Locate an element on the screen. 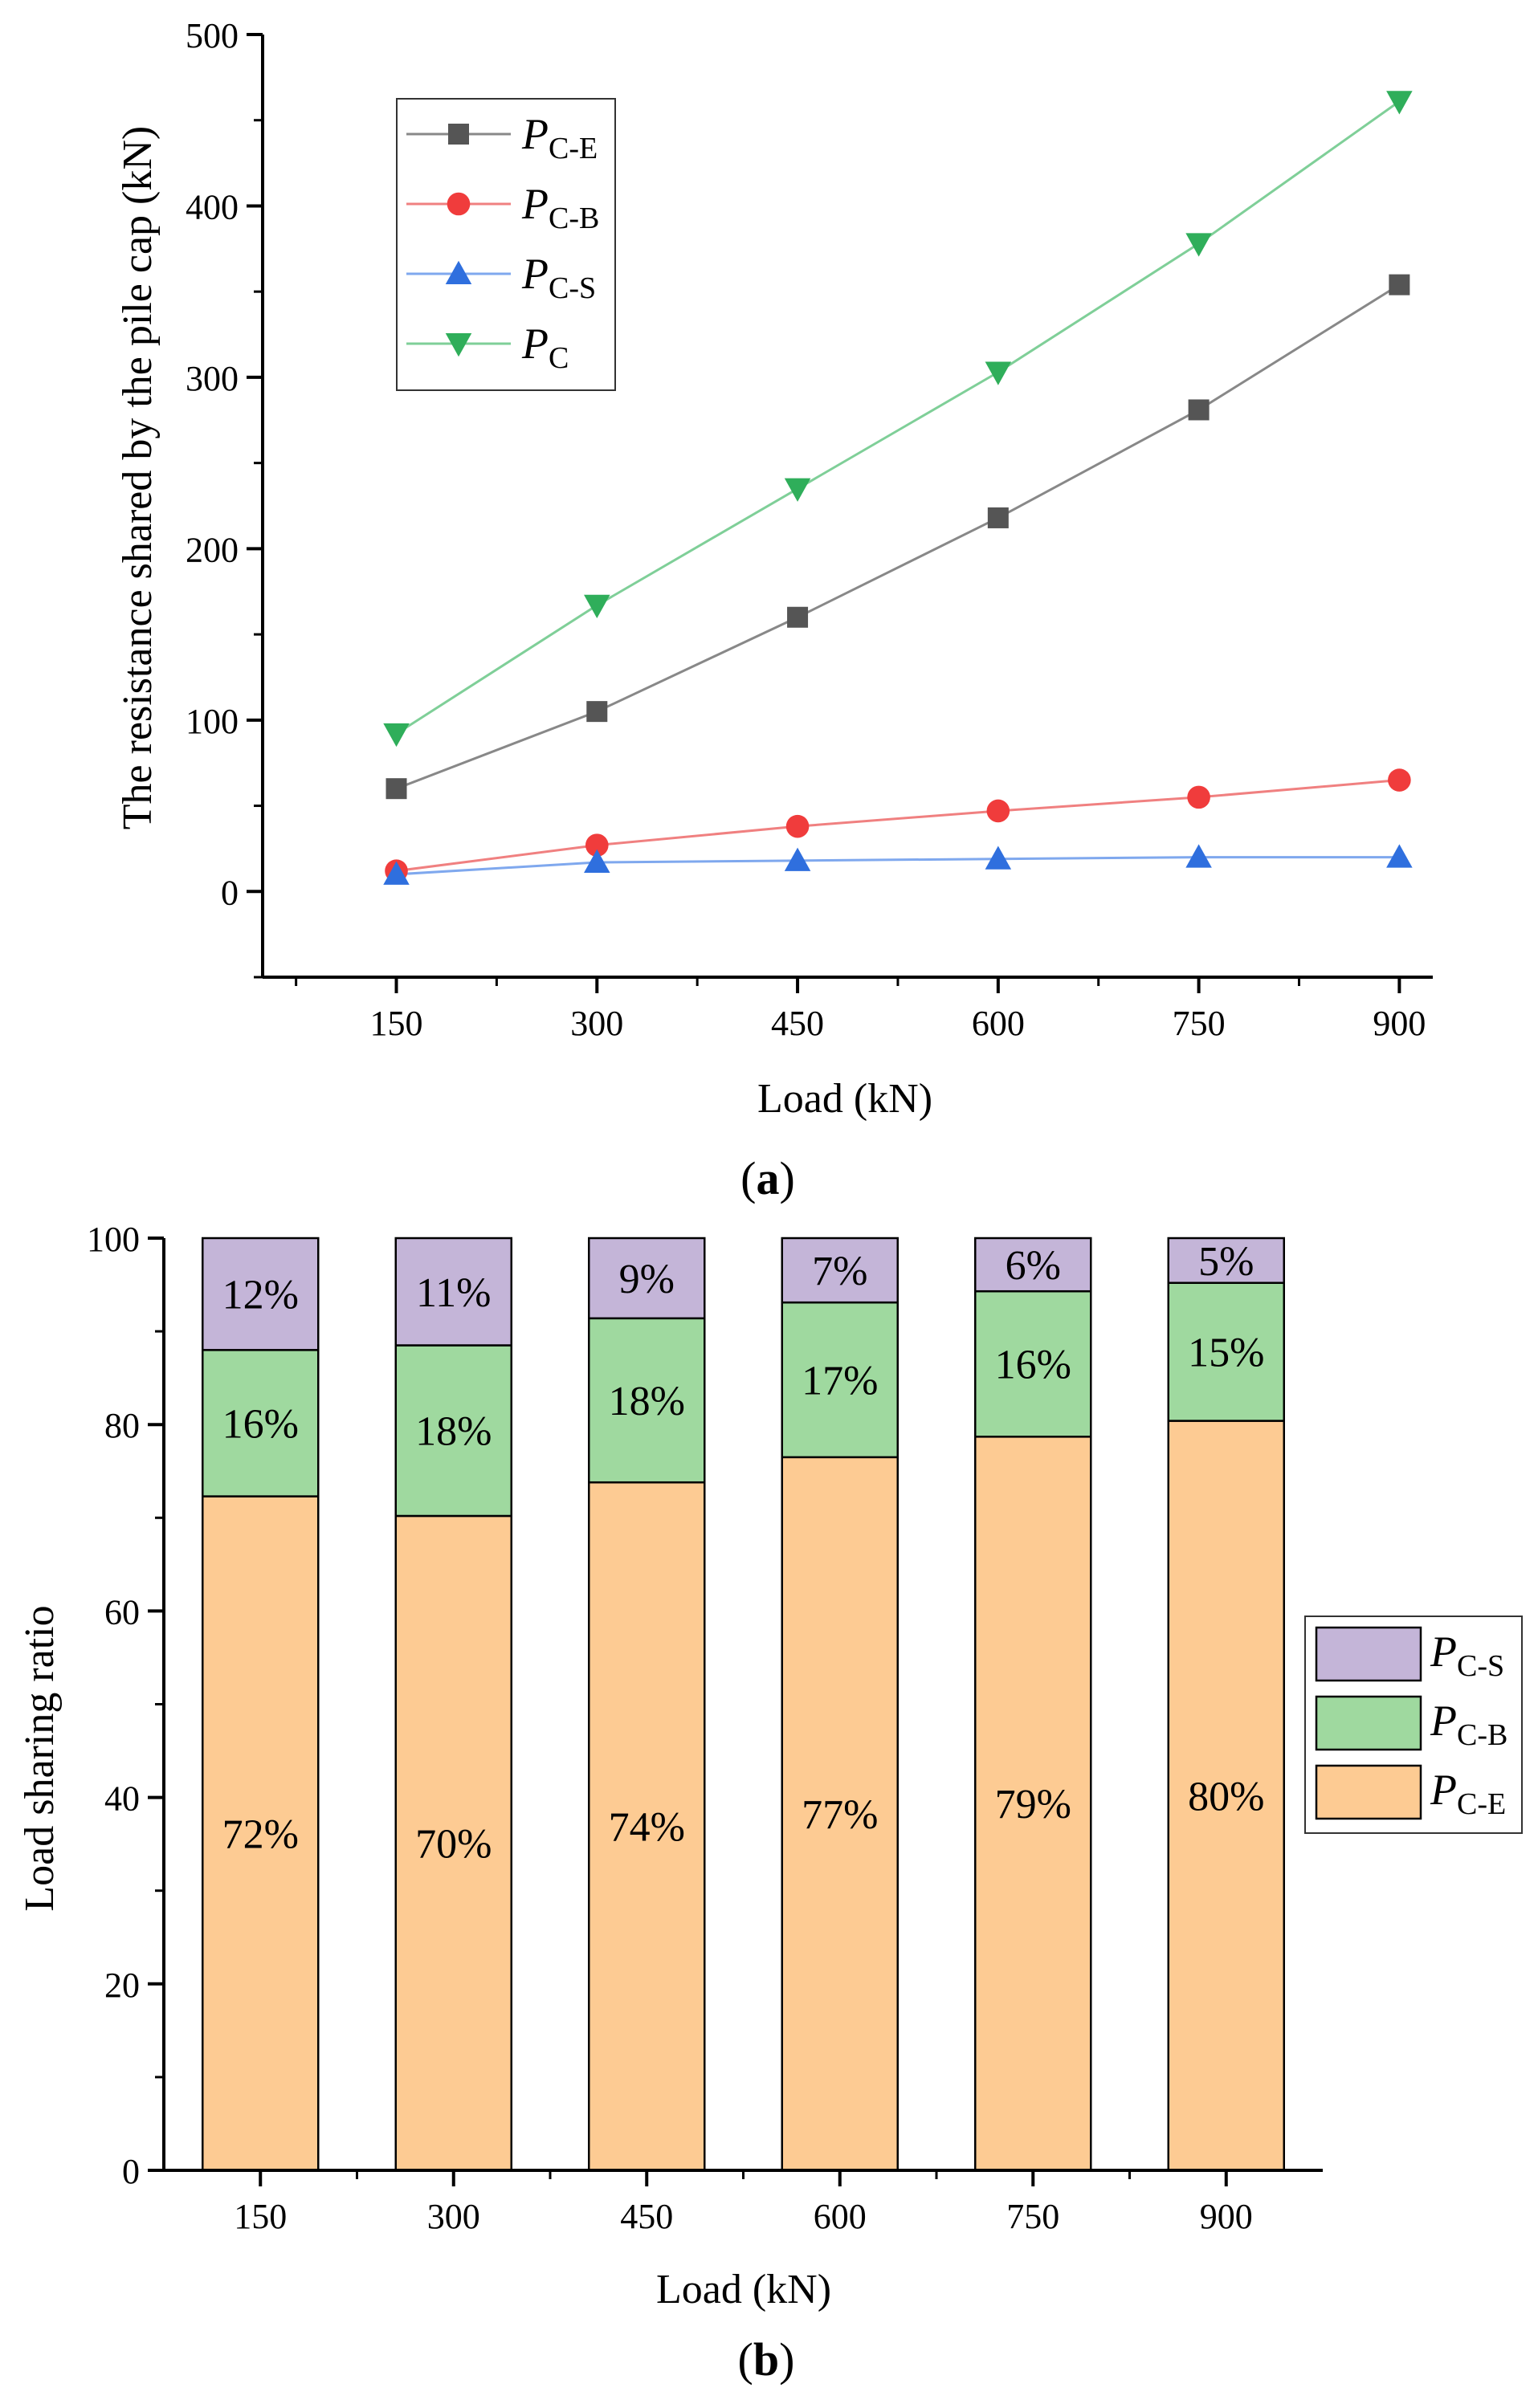 This screenshot has width=1538, height=2408. panel-b-data-label: 11% is located at coordinates (453, 1293).